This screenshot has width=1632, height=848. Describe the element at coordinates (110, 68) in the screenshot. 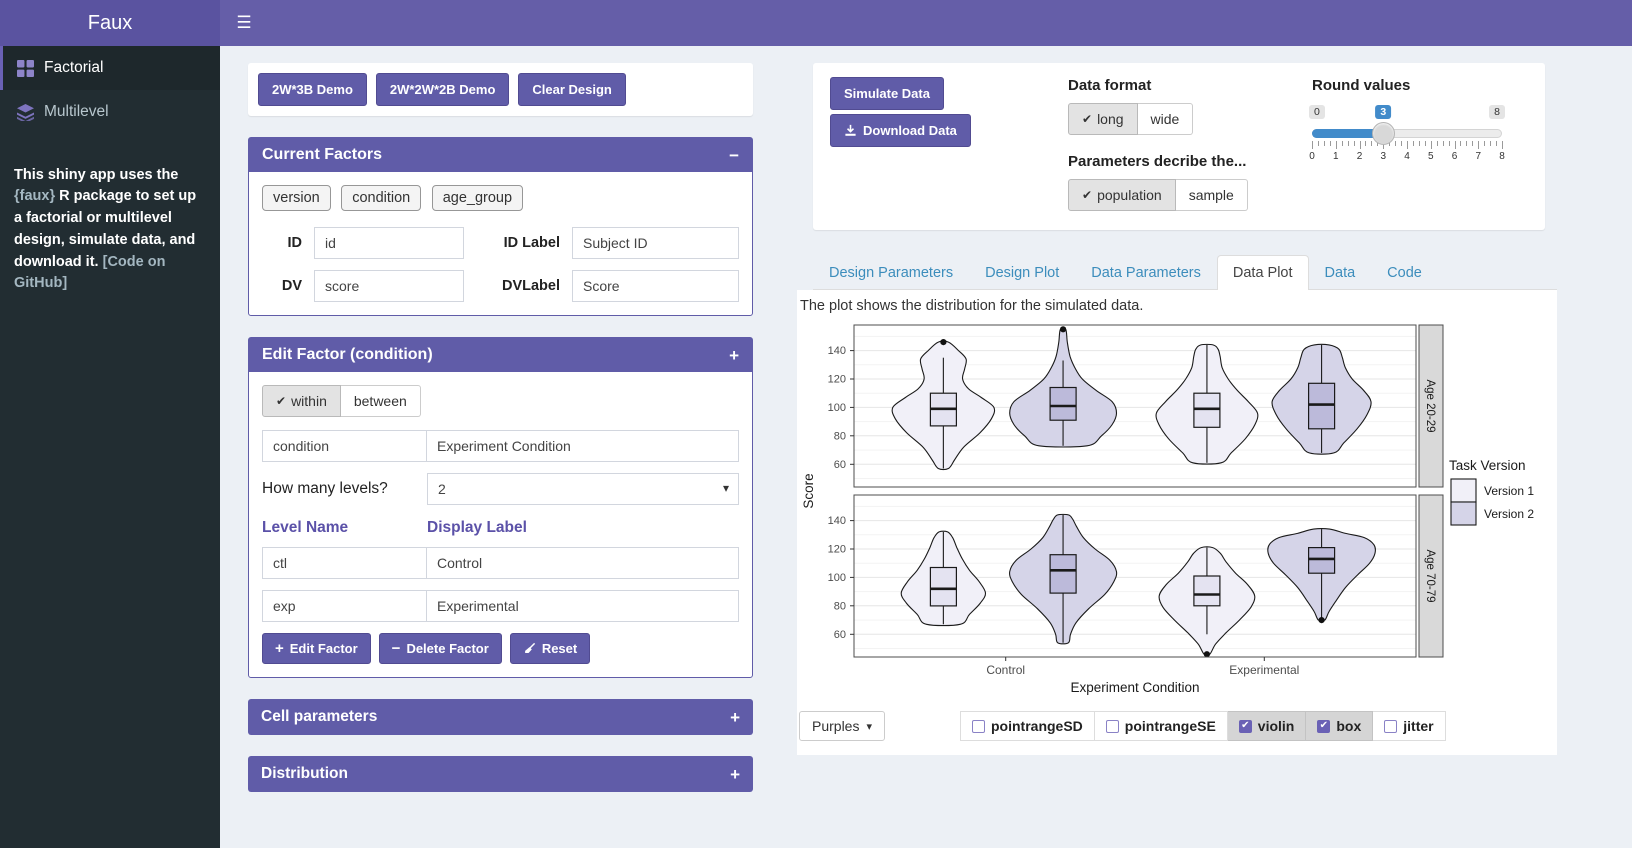

I see `sidebar-item-factorial: Factorial` at that location.